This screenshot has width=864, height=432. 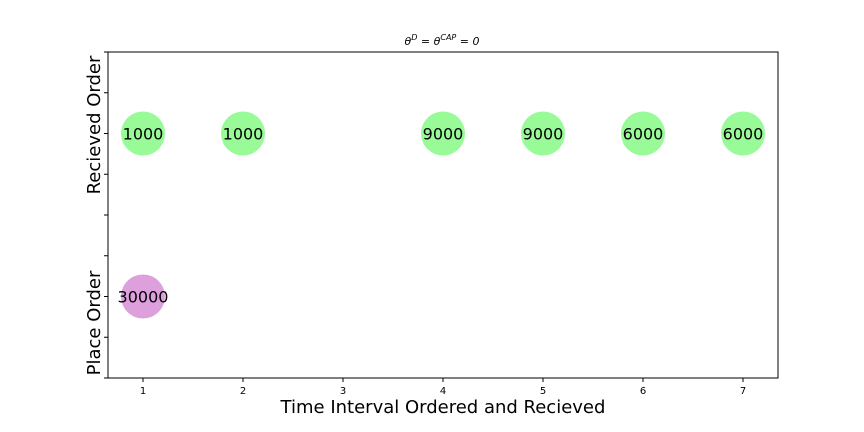 I want to click on bubble-value-label: 30000, so click(x=143, y=297).